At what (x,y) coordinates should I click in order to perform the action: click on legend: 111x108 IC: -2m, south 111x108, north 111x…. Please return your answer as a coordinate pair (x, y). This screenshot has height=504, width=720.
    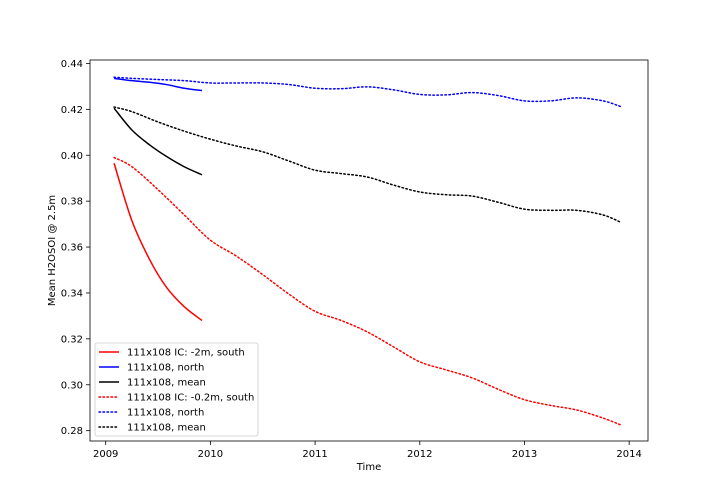
    Looking at the image, I should click on (176, 389).